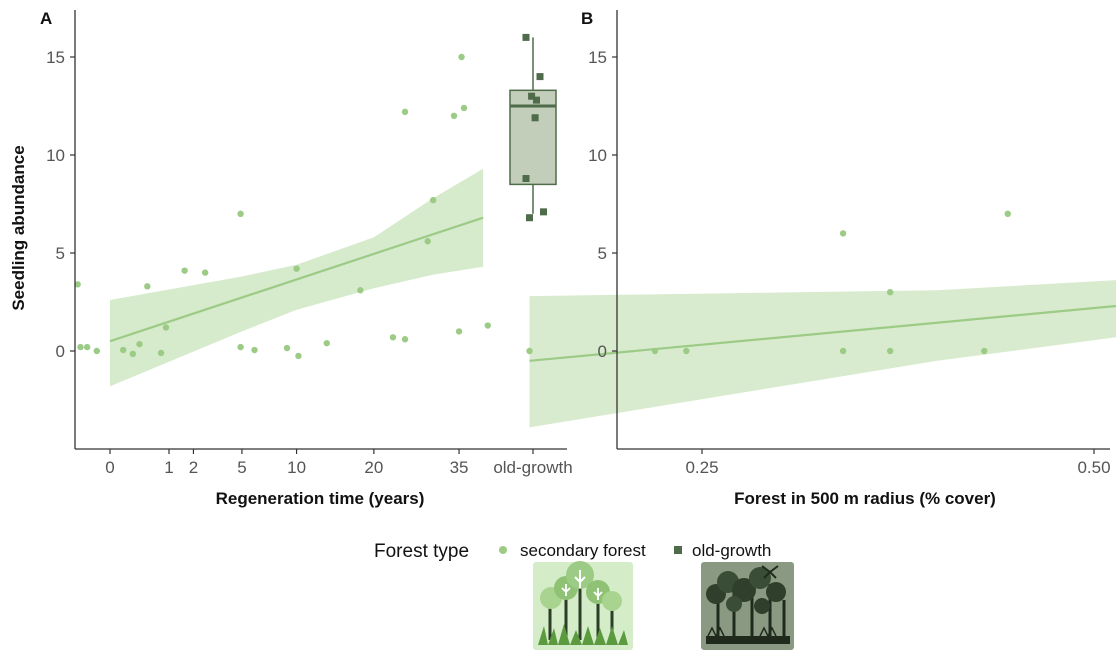 This screenshot has height=651, width=1116. I want to click on panel-b-ribbons, so click(822, 354).